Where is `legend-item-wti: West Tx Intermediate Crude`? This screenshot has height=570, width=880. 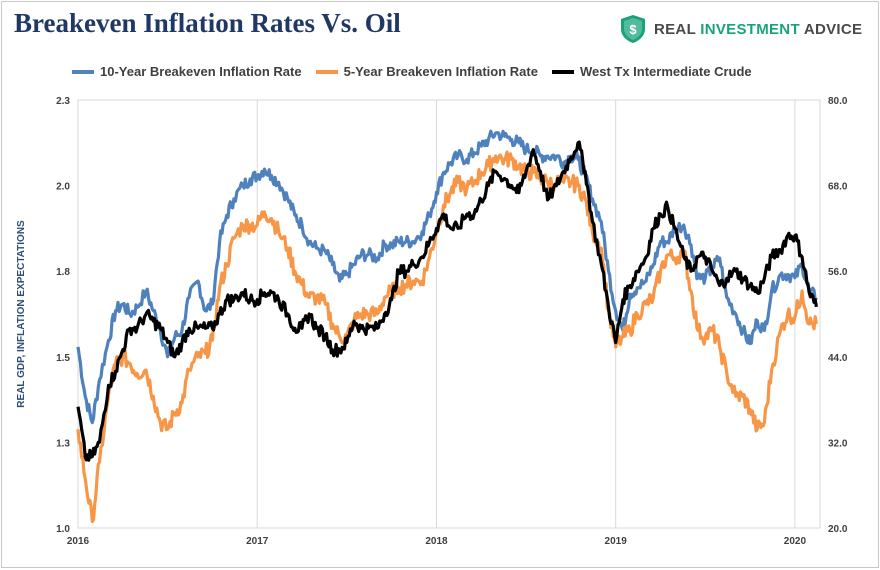 legend-item-wti: West Tx Intermediate Crude is located at coordinates (651, 71).